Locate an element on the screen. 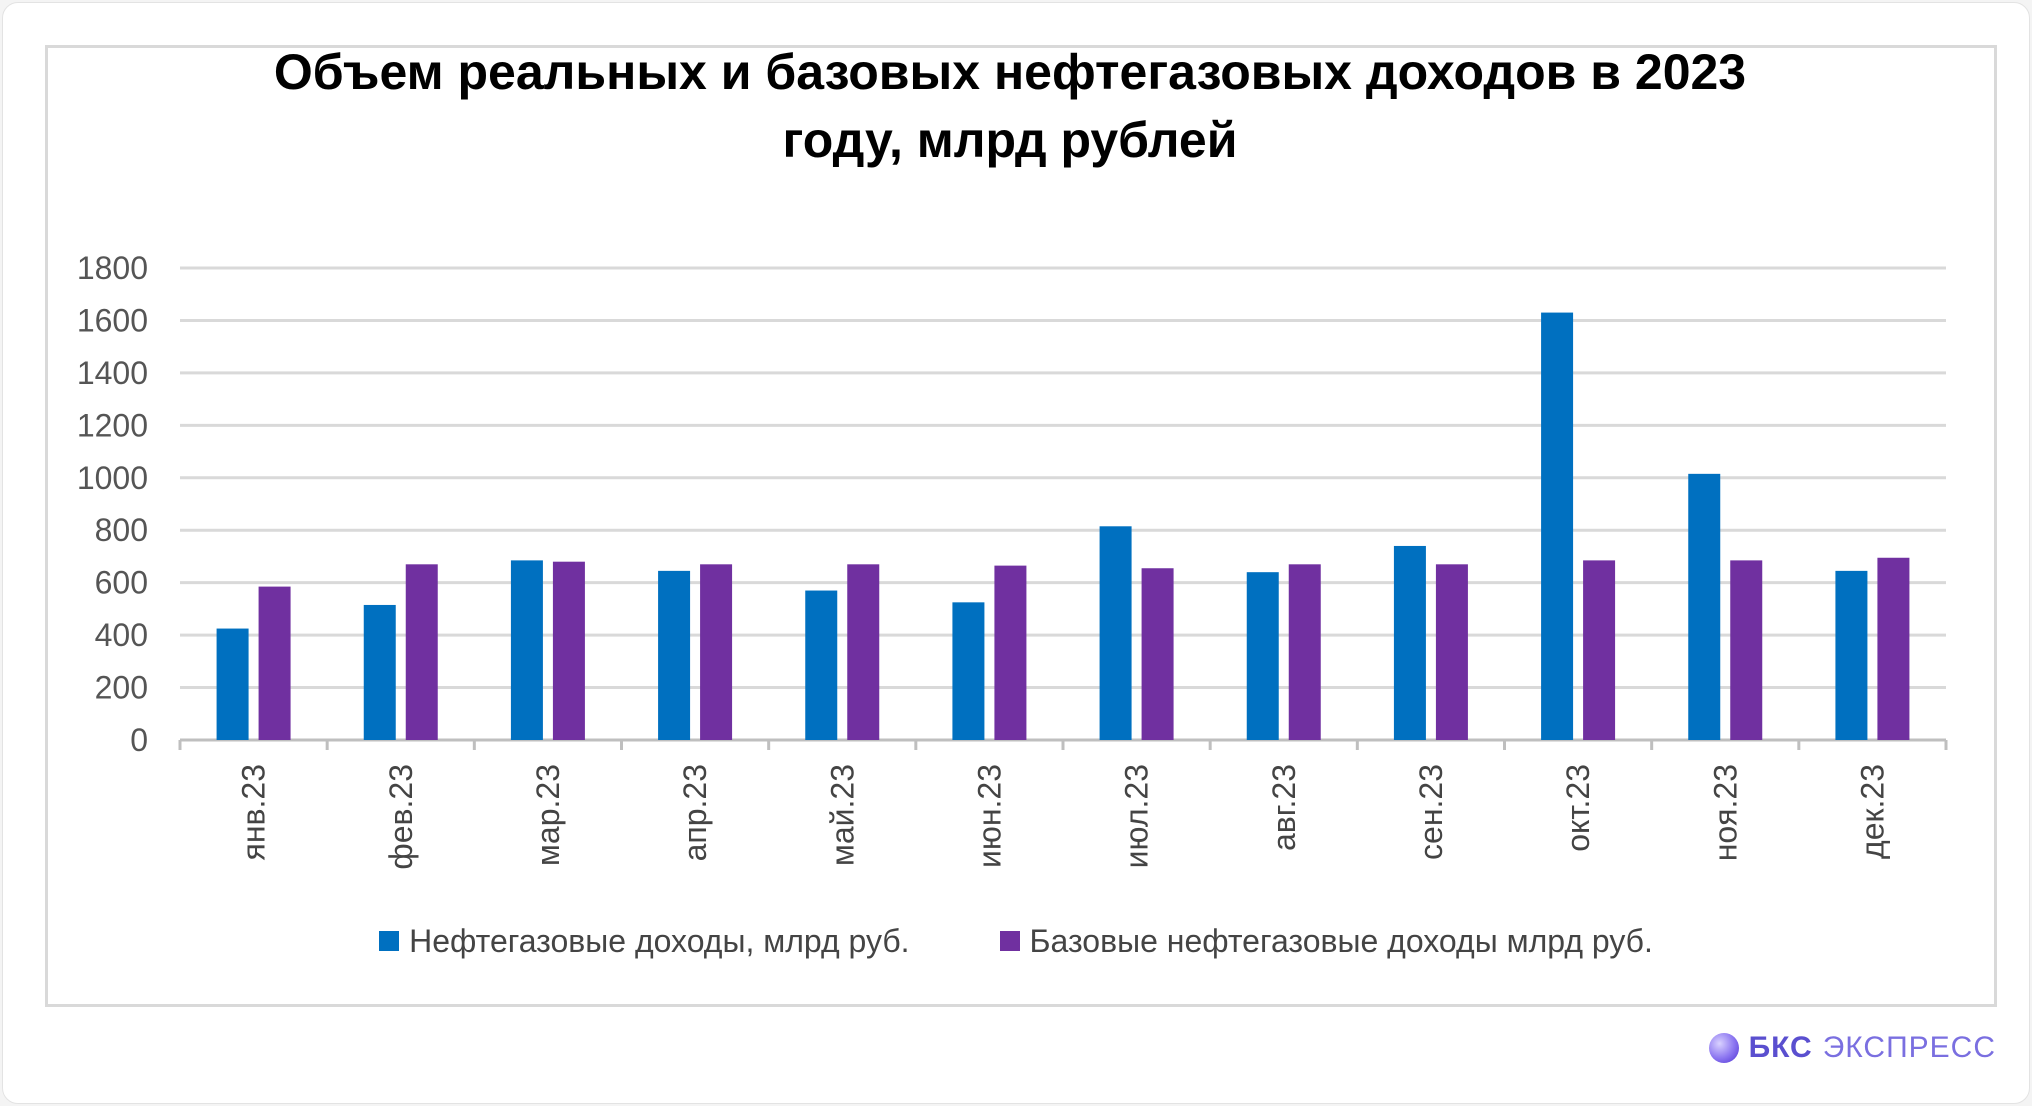  y-tick-label-1800: 1800 is located at coordinates (112, 268).